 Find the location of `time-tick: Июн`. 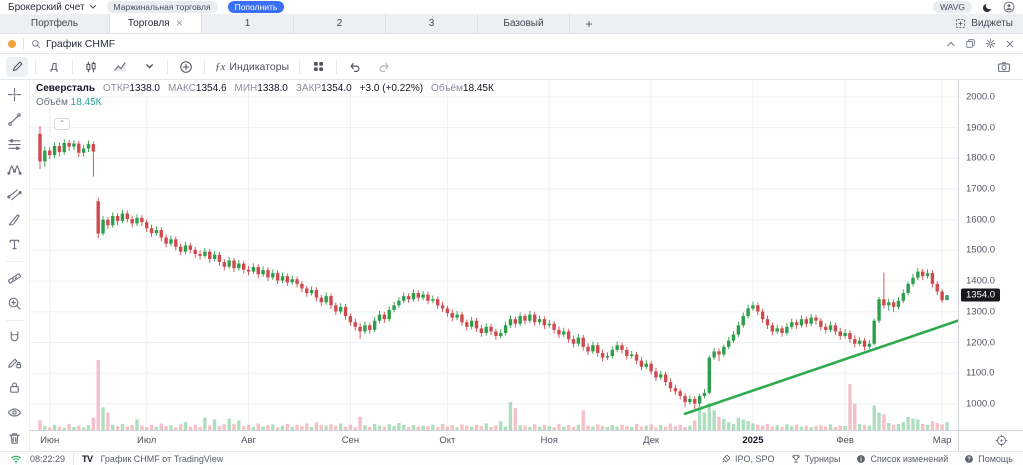

time-tick: Июн is located at coordinates (50, 440).